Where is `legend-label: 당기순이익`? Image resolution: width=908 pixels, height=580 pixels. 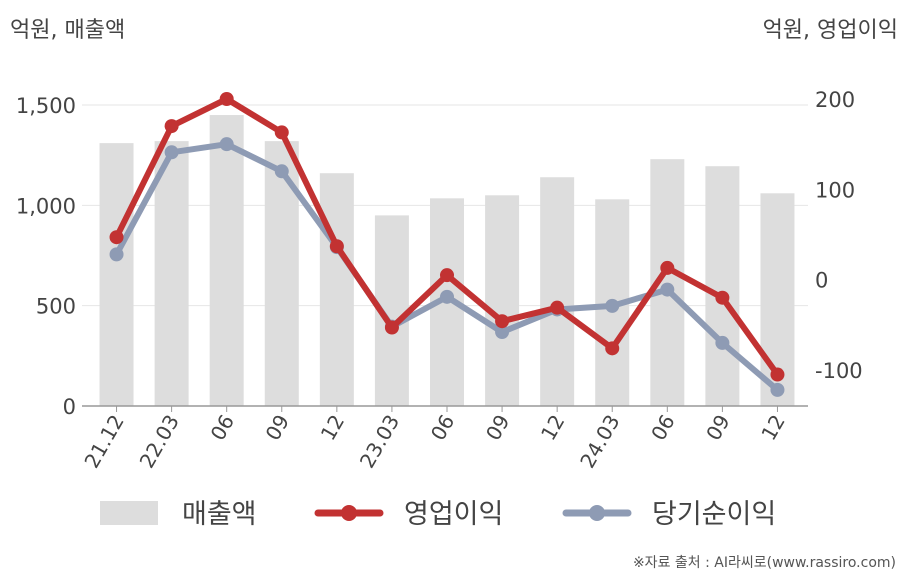 legend-label: 당기순이익 is located at coordinates (714, 514).